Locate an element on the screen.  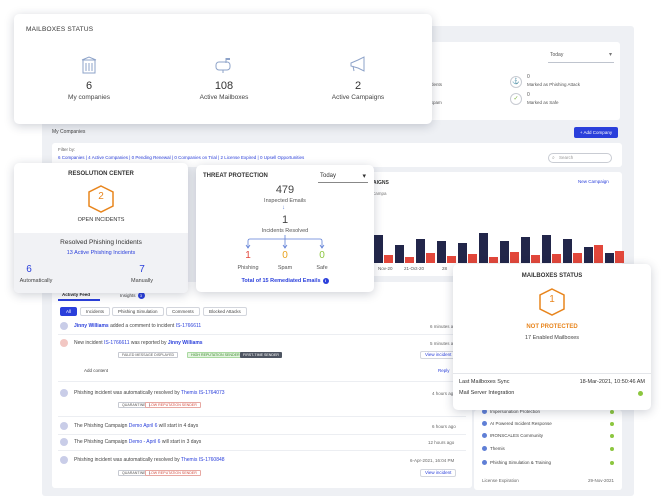
card-title: RESOLUTION CENTER is located at coordinates (101, 174).